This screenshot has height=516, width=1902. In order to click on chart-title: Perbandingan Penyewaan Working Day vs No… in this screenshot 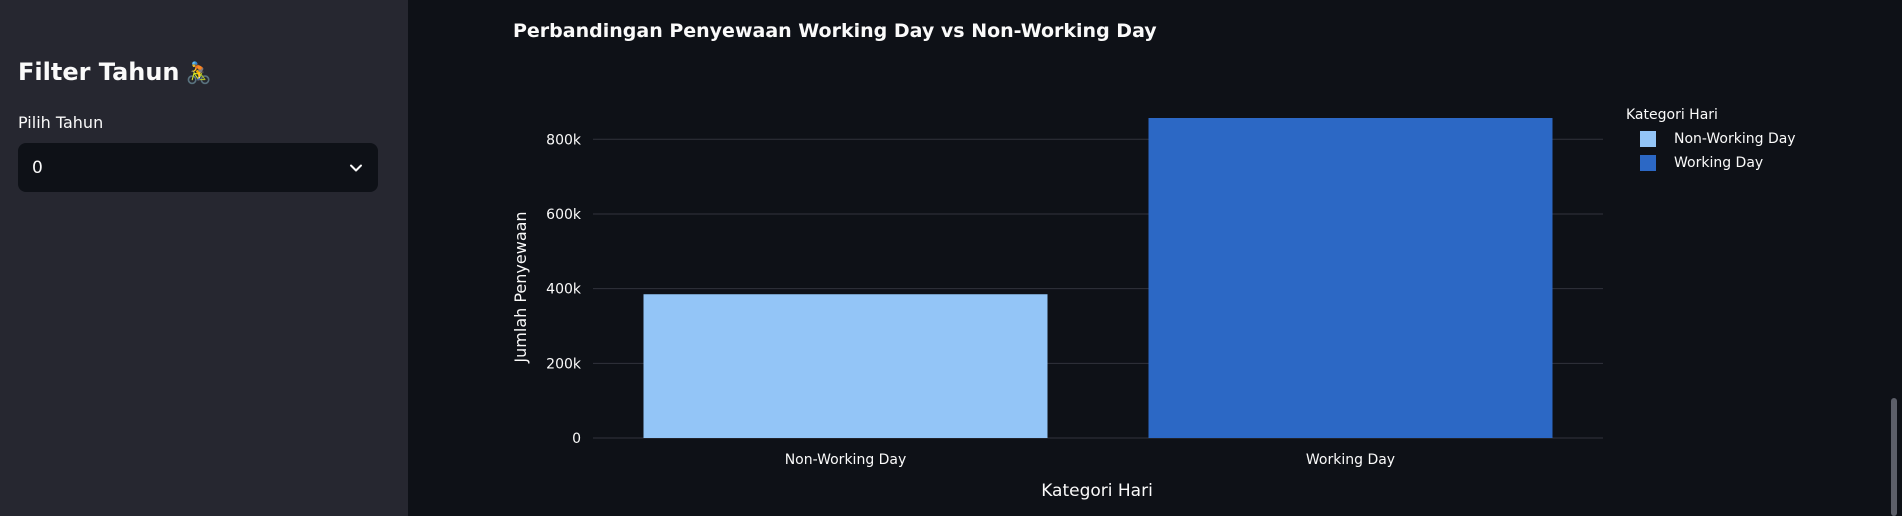, I will do `click(835, 31)`.